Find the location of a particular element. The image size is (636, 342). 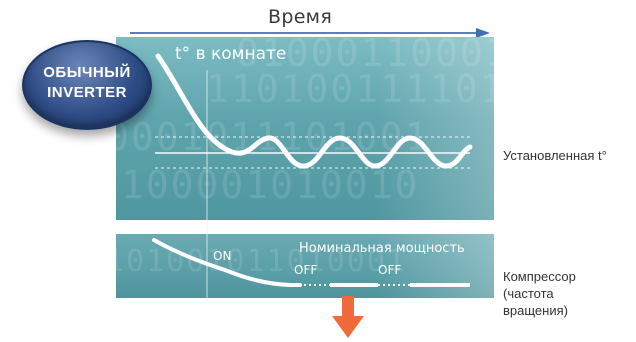

compressor-curve is located at coordinates (227, 262).